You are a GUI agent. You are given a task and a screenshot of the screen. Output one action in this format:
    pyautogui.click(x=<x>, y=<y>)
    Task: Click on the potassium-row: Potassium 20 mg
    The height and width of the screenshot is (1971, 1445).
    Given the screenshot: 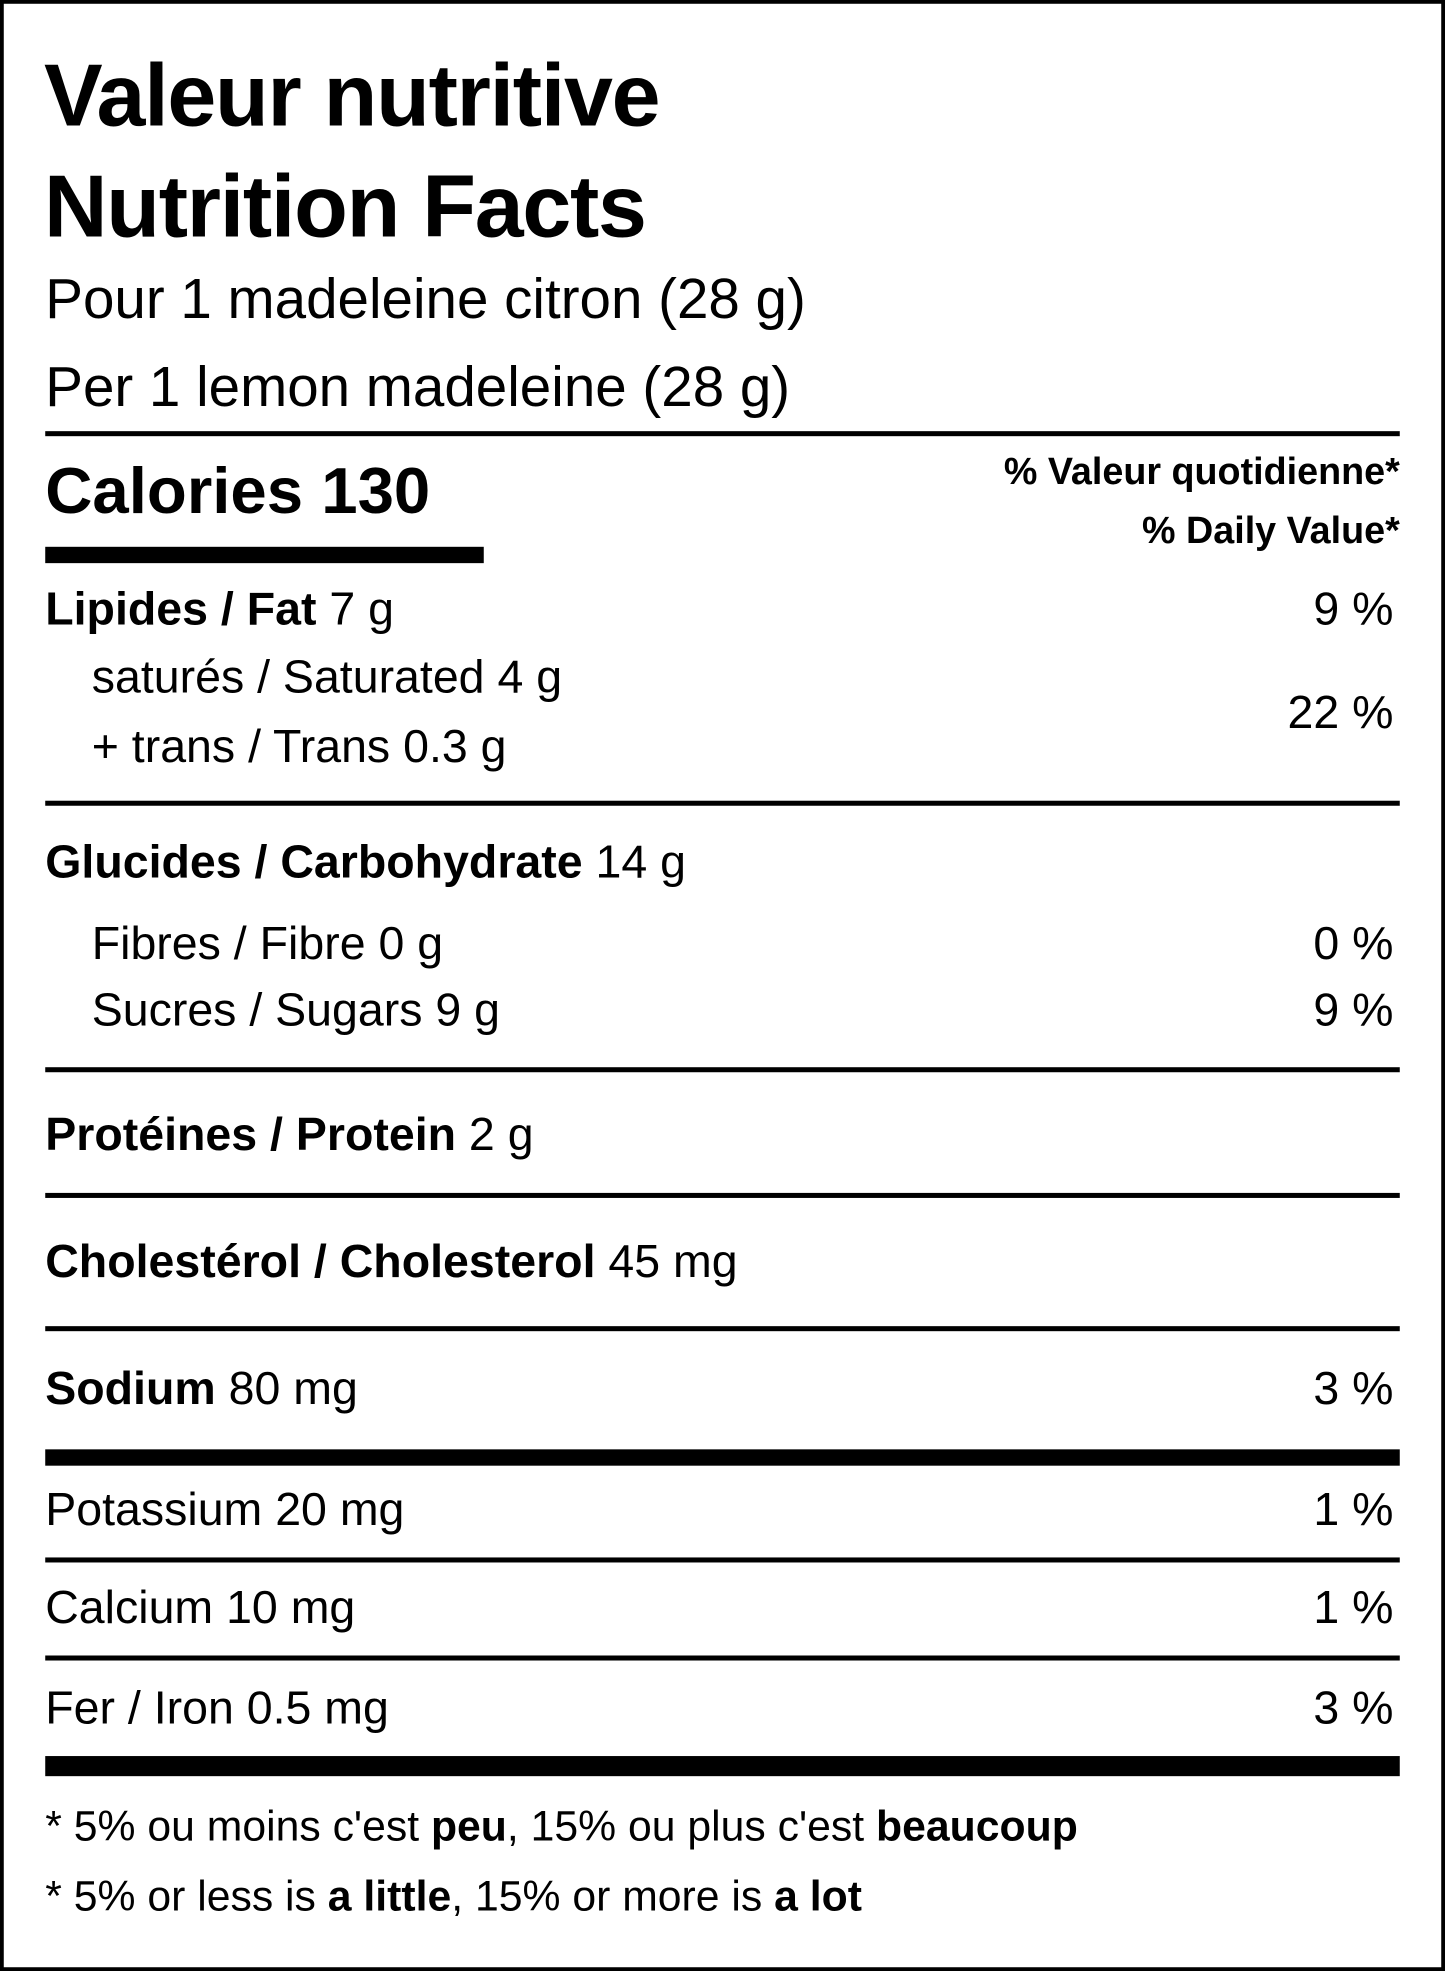 What is the action you would take?
    pyautogui.click(x=225, y=1509)
    